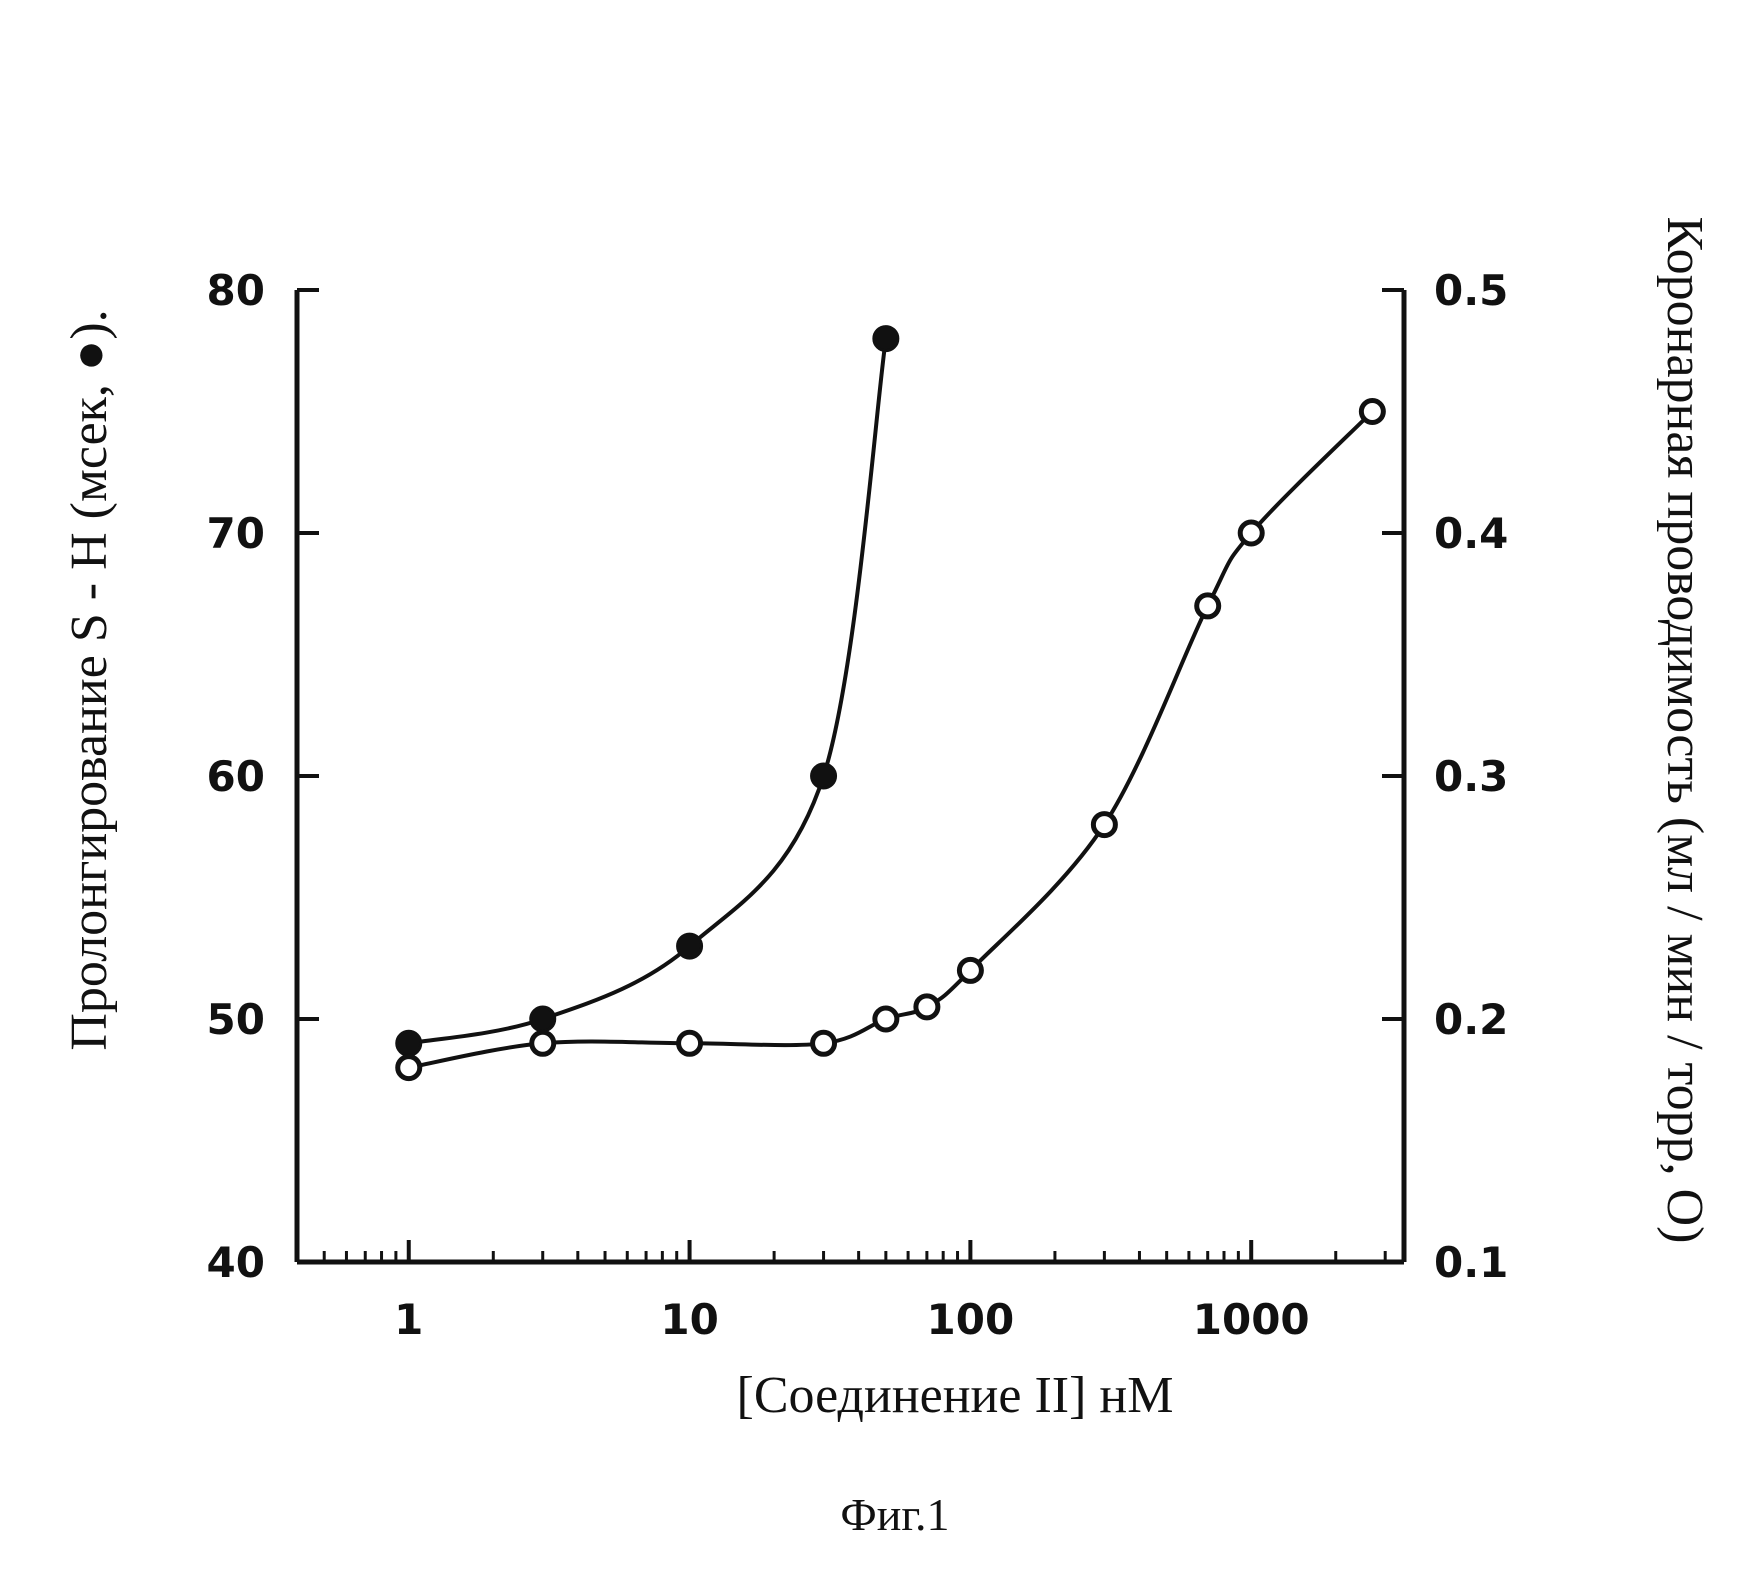  I want to click on figure-caption: Фиг.1, so click(894, 1514).